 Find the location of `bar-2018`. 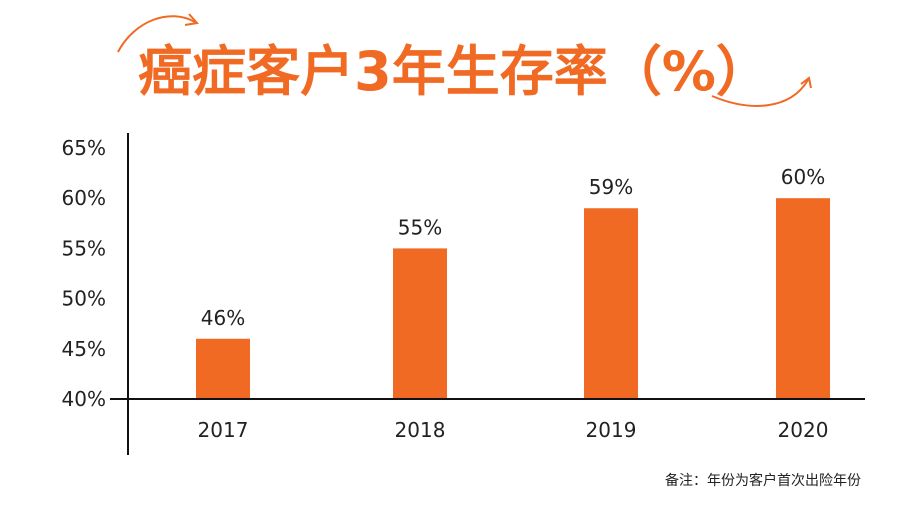

bar-2018 is located at coordinates (420, 323).